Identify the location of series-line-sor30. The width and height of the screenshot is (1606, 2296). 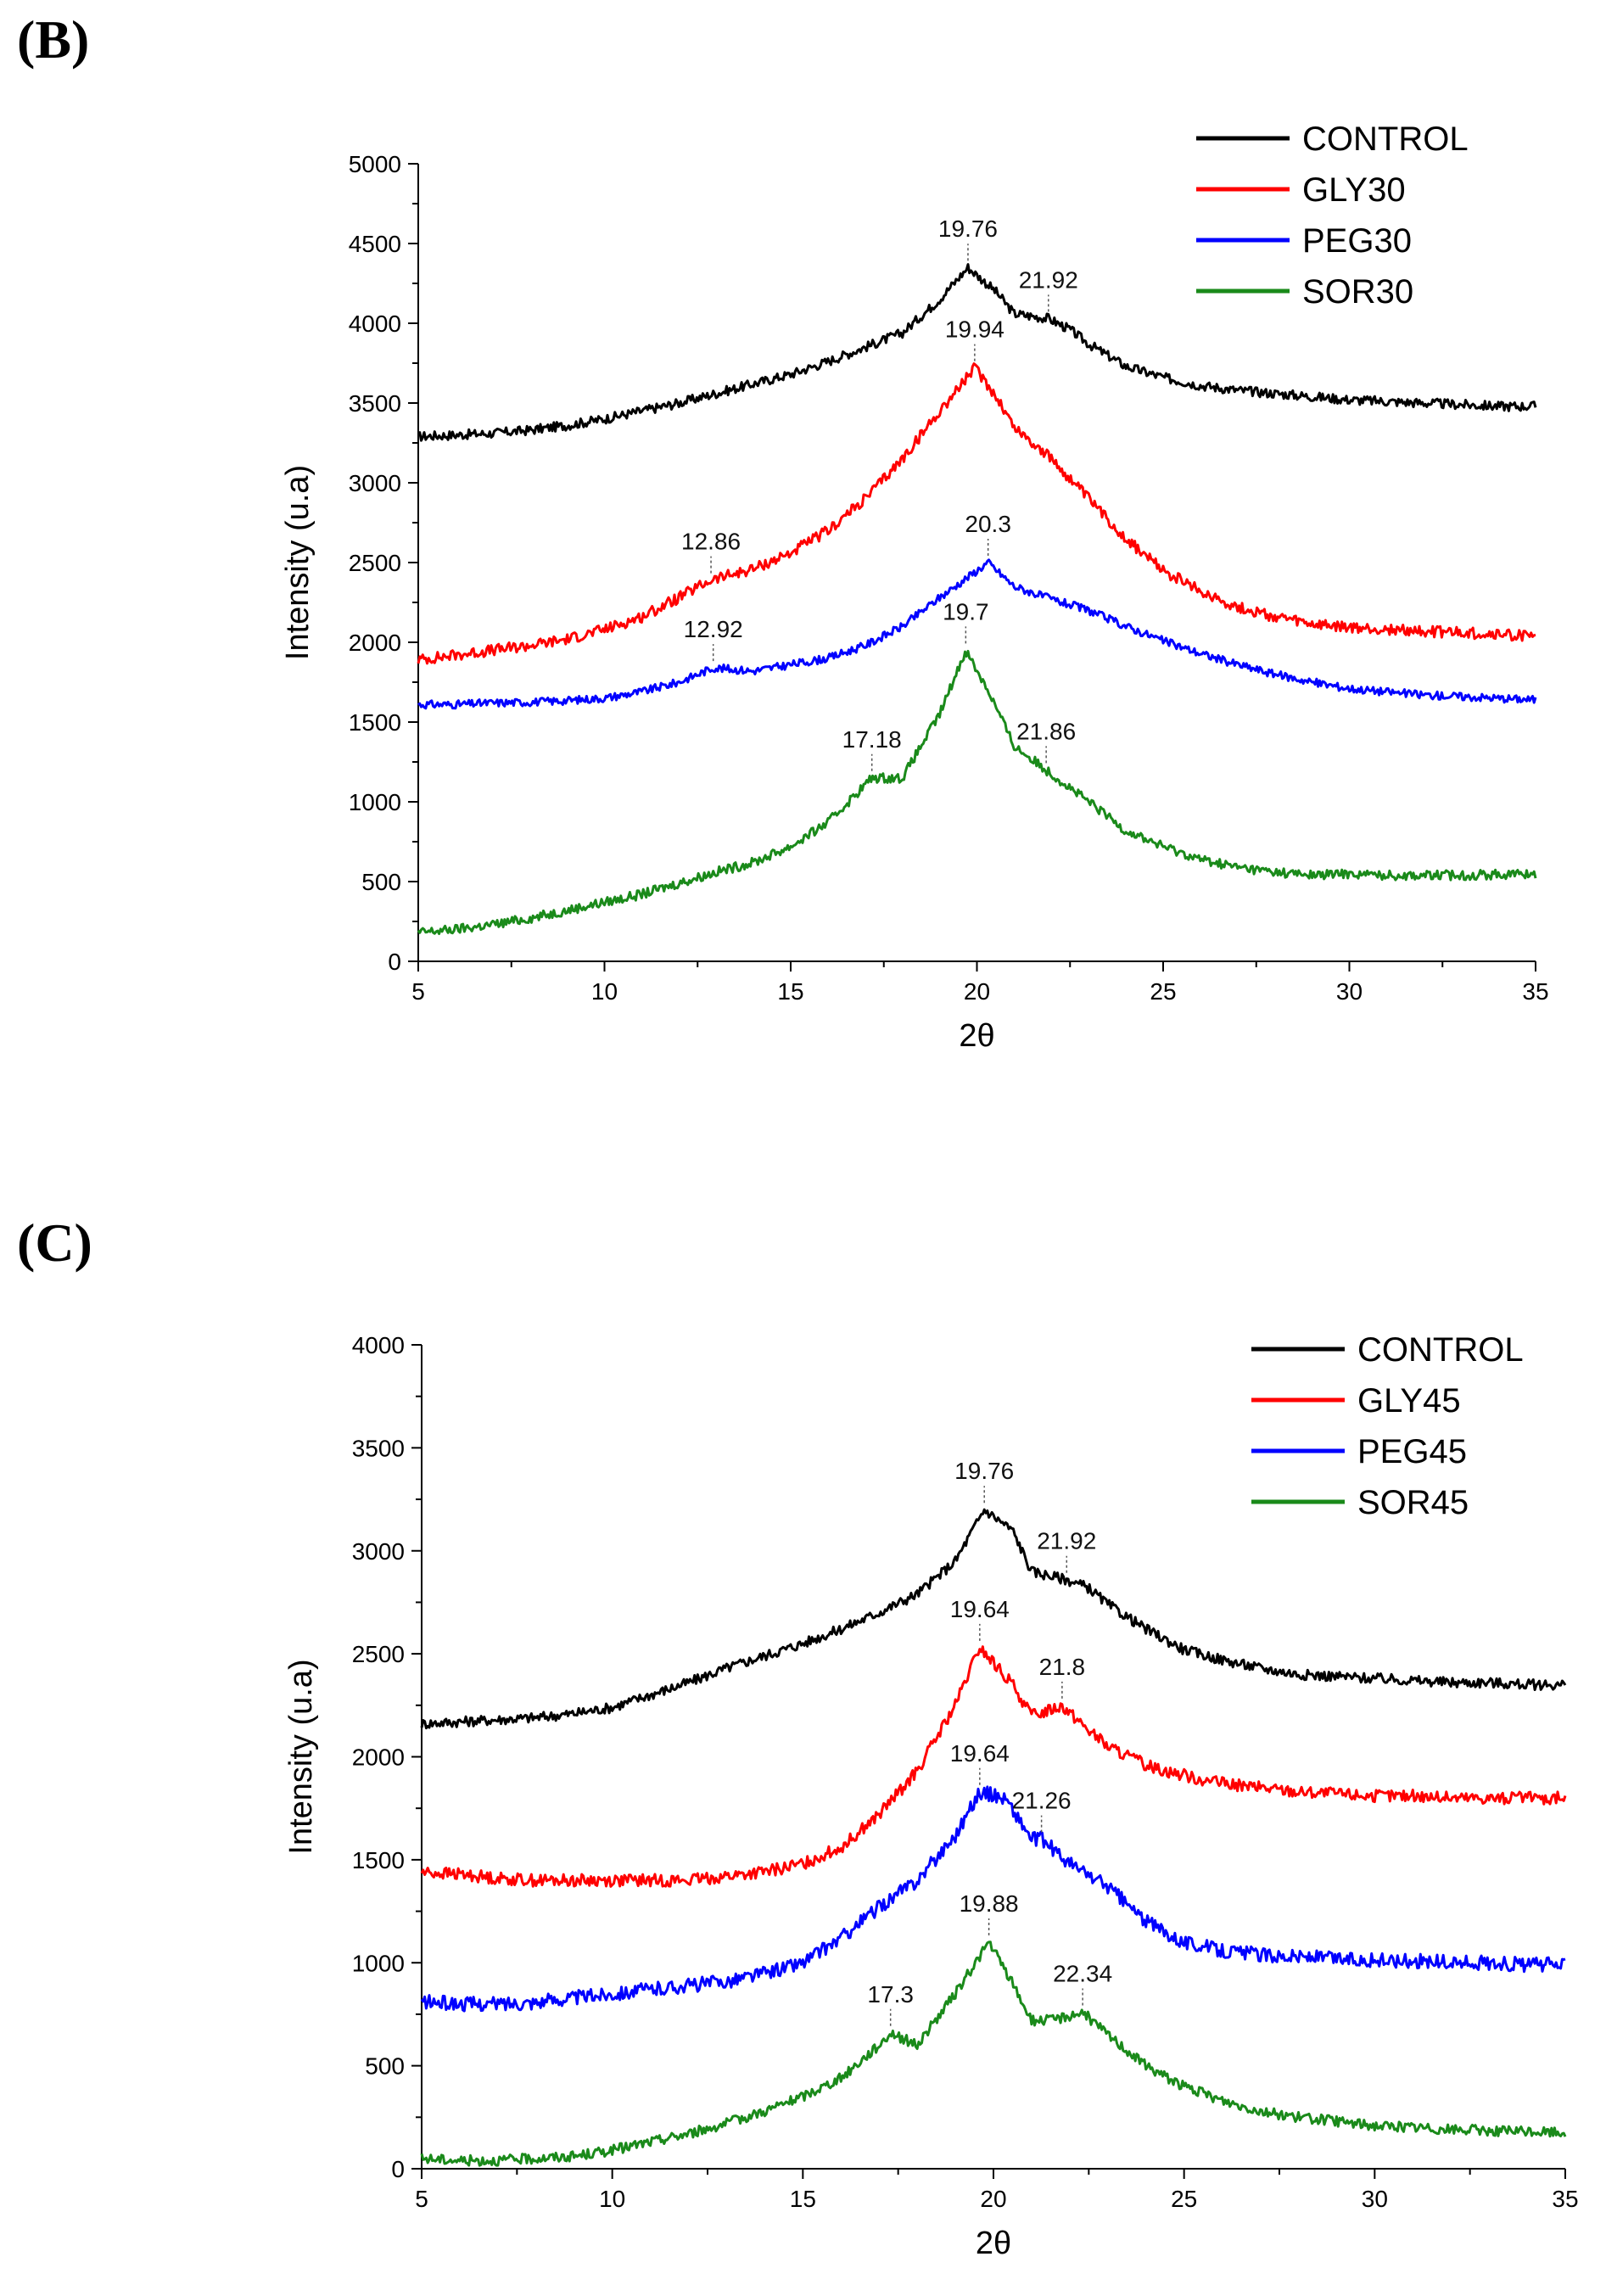
(977, 792).